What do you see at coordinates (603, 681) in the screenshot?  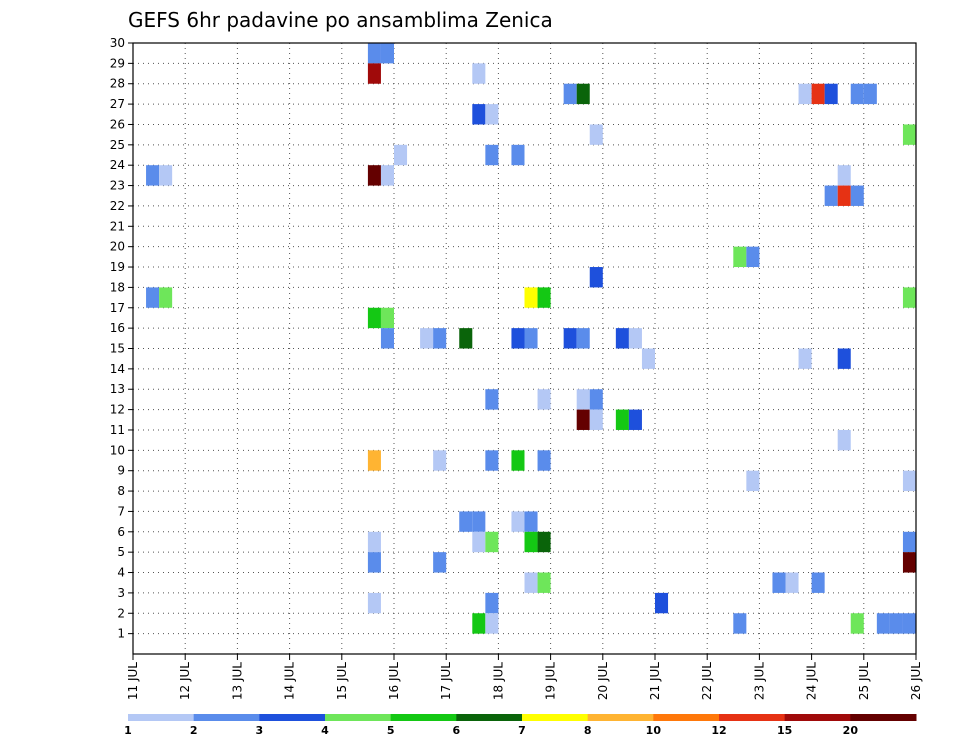 I see `x-tick-label: 20 JUL` at bounding box center [603, 681].